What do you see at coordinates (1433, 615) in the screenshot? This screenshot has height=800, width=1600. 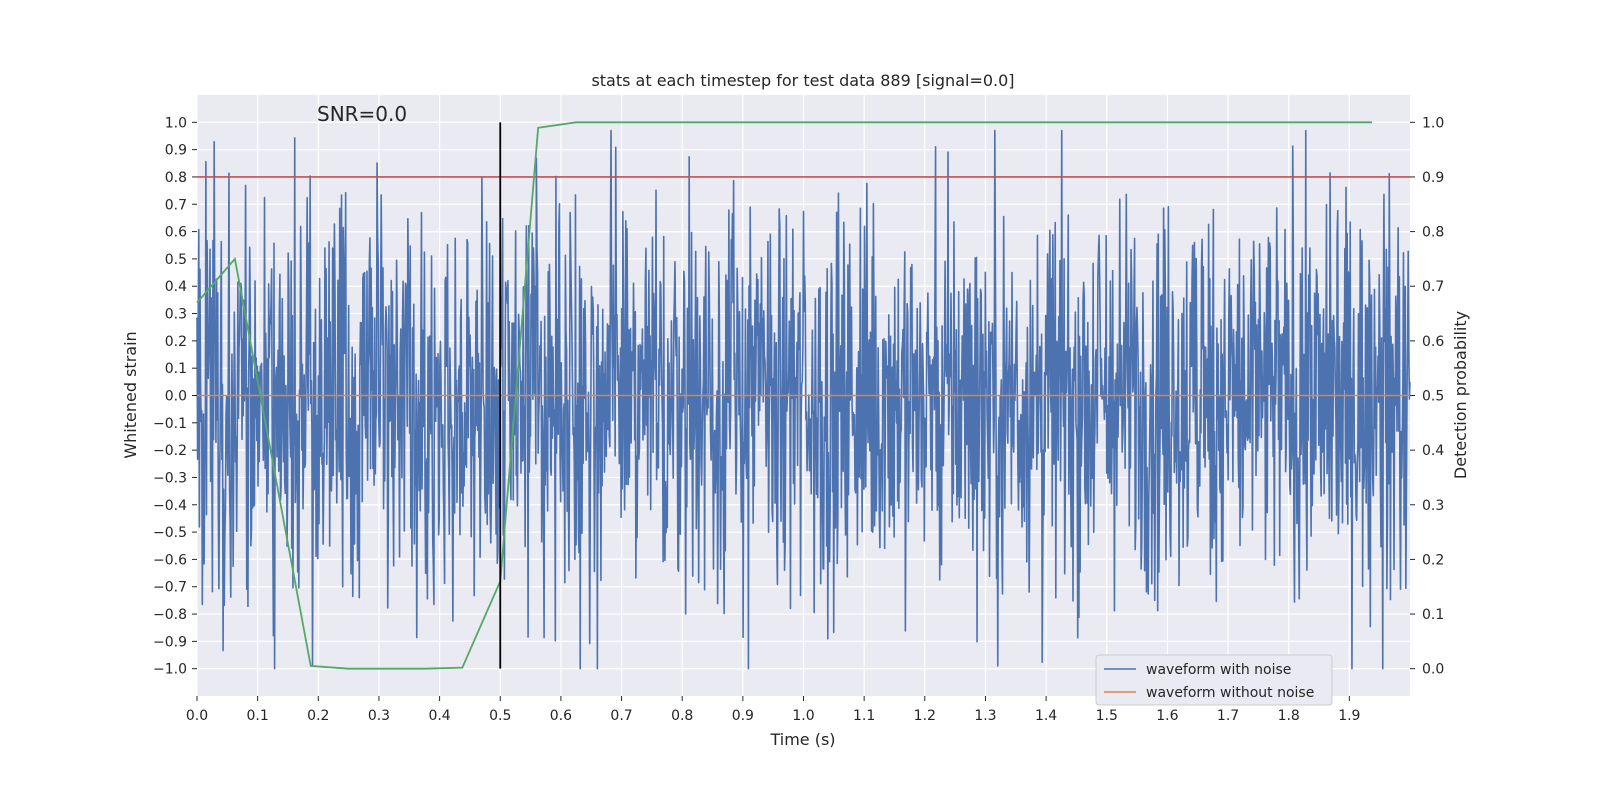 I see `y2-tick-label: 0.1` at bounding box center [1433, 615].